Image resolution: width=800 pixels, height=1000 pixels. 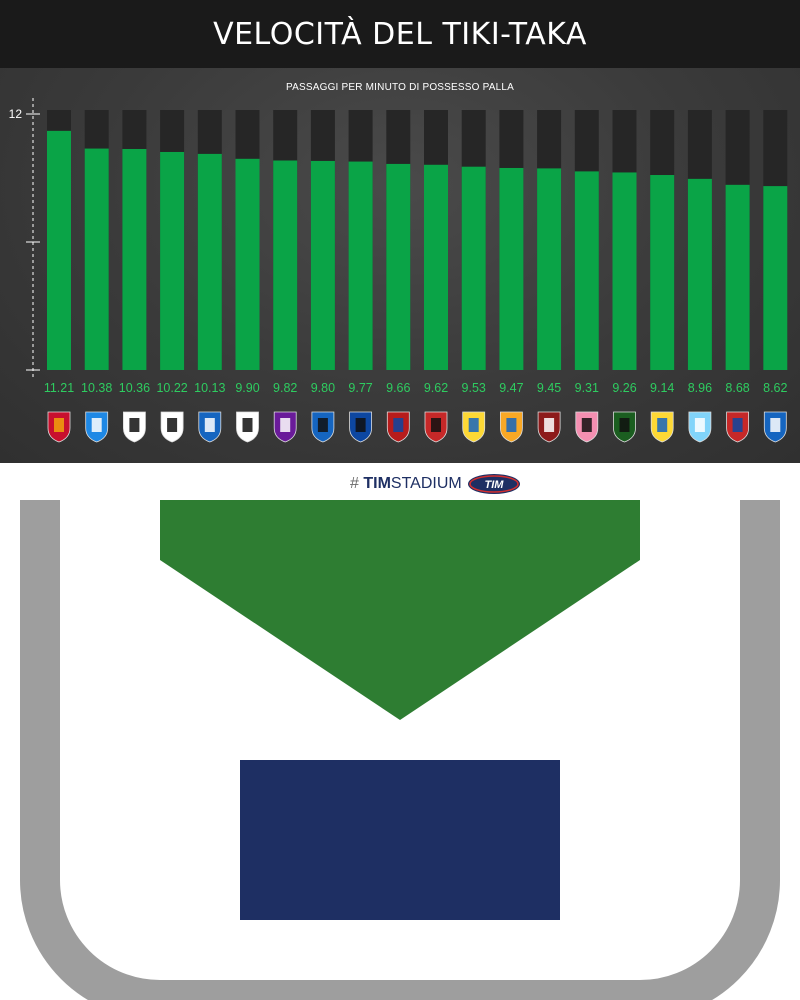 I want to click on bar-udinese, so click(x=172, y=260).